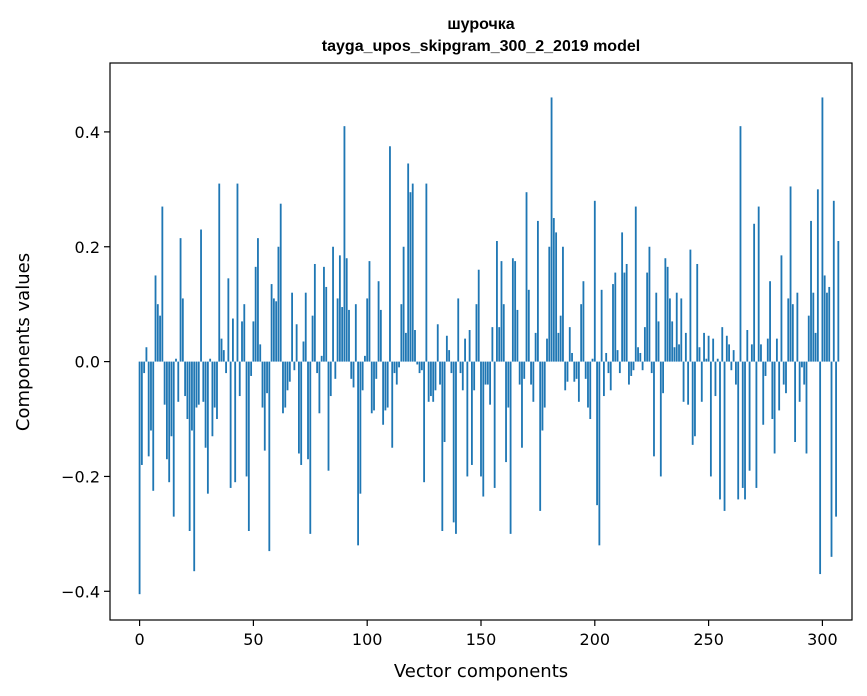 This screenshot has height=696, width=867. I want to click on x-tick-label: 100, so click(367, 639).